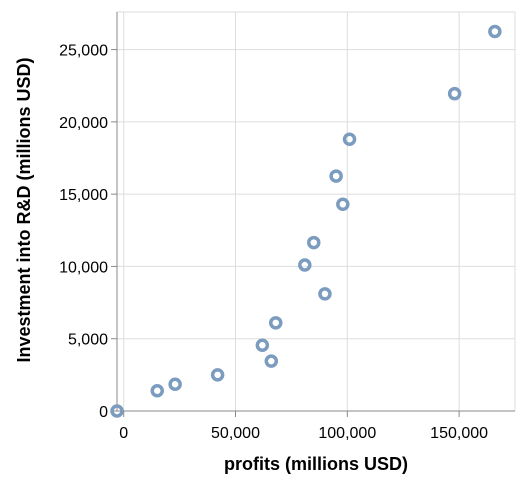 The image size is (526, 484). Describe the element at coordinates (88, 340) in the screenshot. I see `y-tick-label: 5,000` at that location.